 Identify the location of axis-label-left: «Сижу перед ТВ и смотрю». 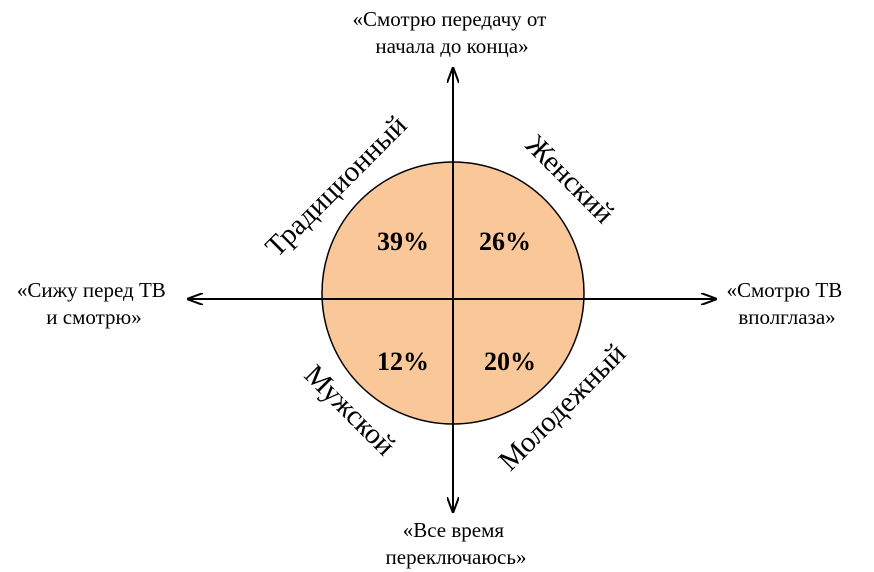
(94, 303).